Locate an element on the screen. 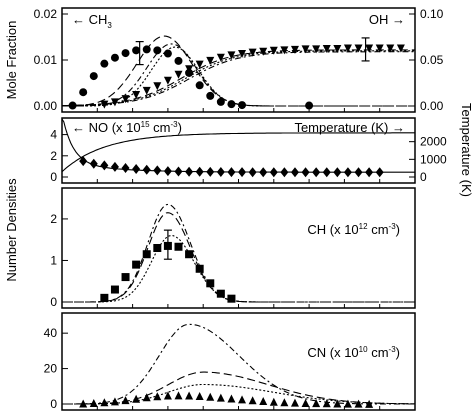  y-tick-label: 2 is located at coordinates (53, 156).